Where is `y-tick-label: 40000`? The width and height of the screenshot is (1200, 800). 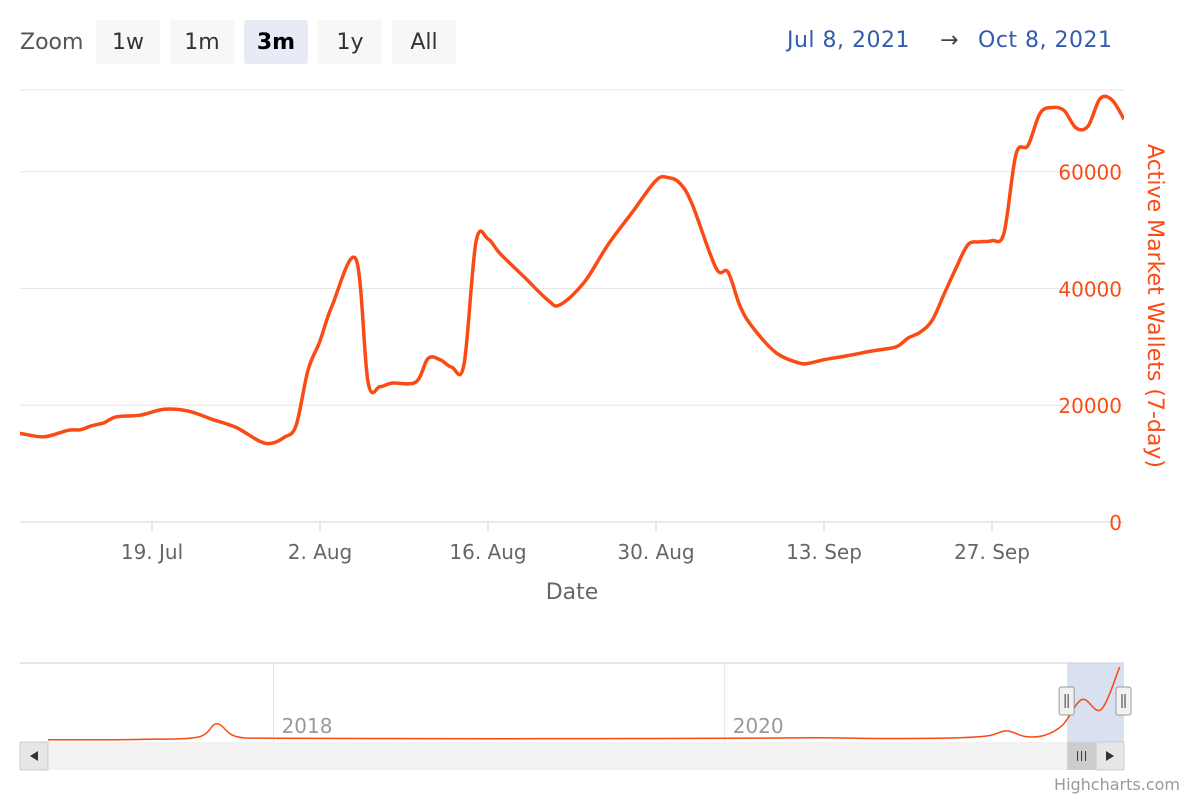
y-tick-label: 40000 is located at coordinates (1090, 289).